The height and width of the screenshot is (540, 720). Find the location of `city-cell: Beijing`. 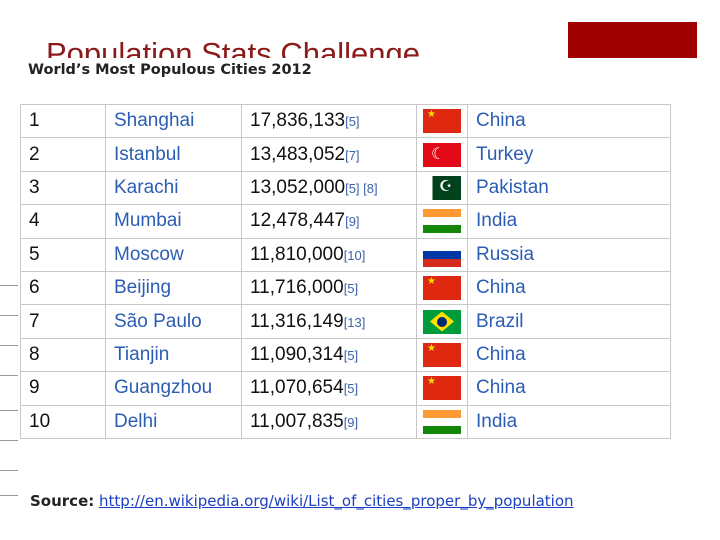

city-cell: Beijing is located at coordinates (173, 288).